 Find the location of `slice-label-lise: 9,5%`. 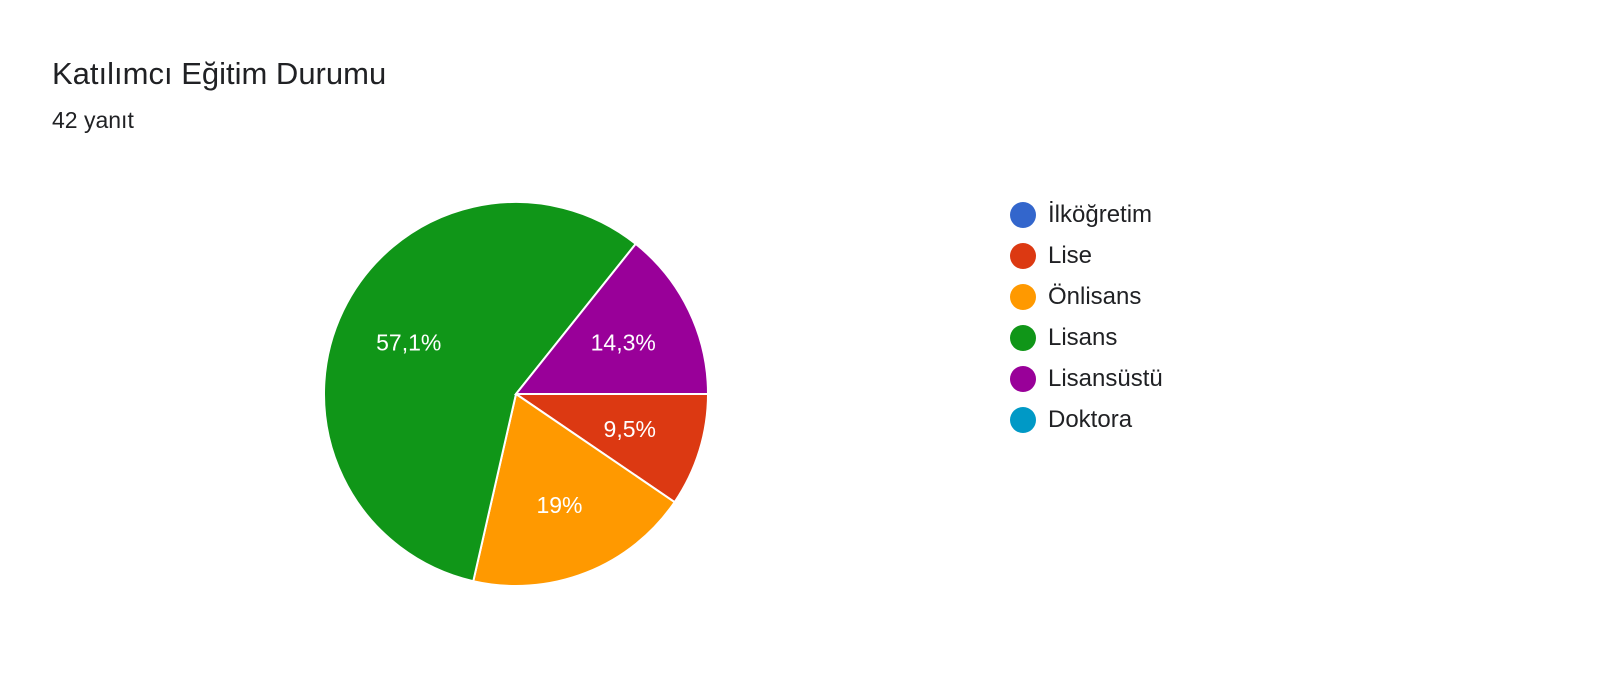

slice-label-lise: 9,5% is located at coordinates (630, 429).